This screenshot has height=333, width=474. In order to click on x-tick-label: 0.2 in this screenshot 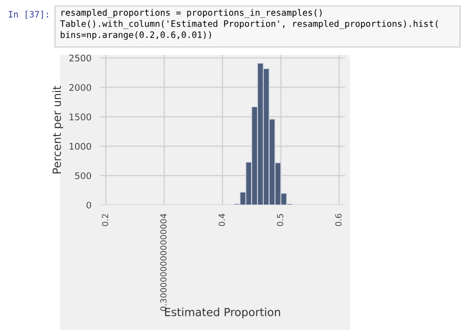, I will do `click(105, 220)`.